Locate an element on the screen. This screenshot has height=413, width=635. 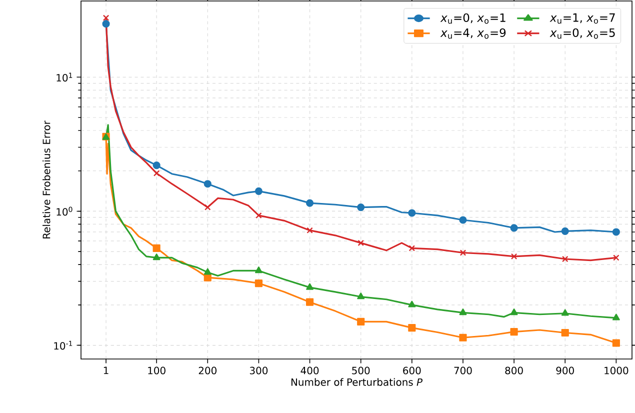
x-tick-label: 800 is located at coordinates (514, 370).